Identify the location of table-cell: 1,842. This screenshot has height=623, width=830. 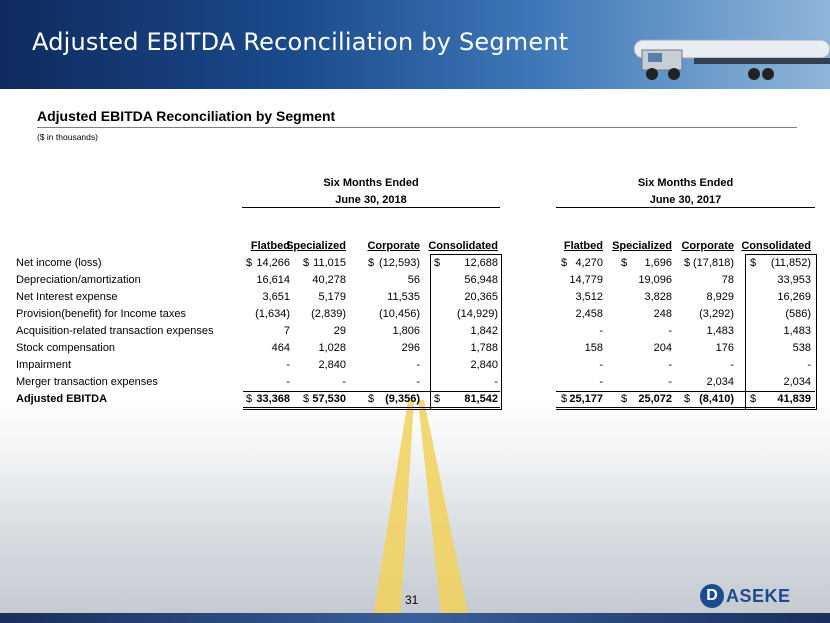
(484, 331).